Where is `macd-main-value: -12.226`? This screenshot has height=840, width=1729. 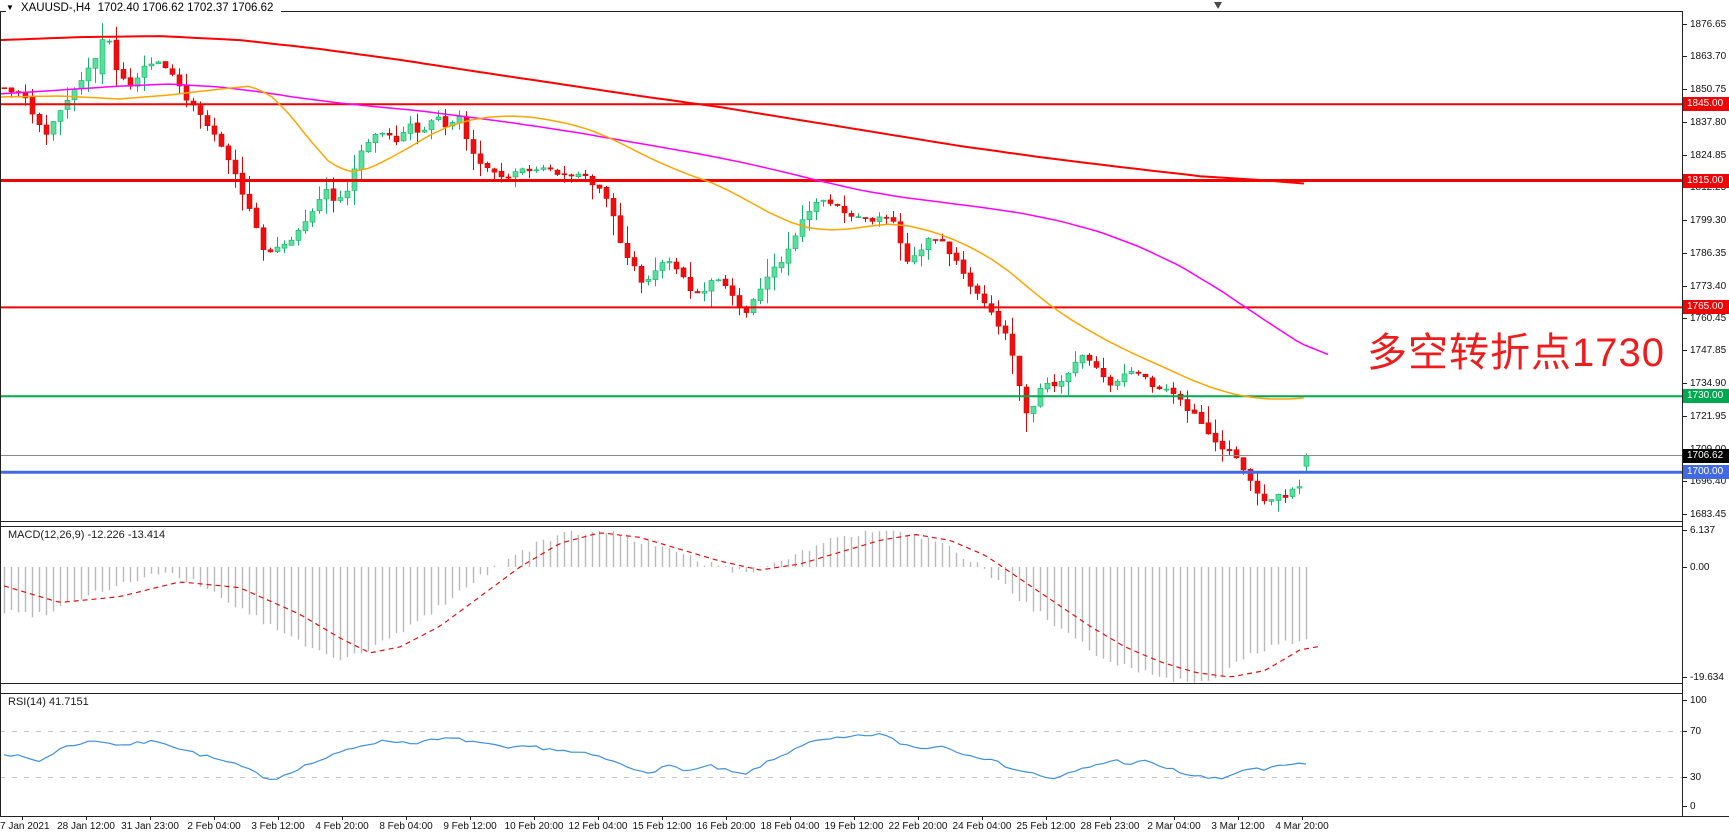 macd-main-value: -12.226 is located at coordinates (106, 535).